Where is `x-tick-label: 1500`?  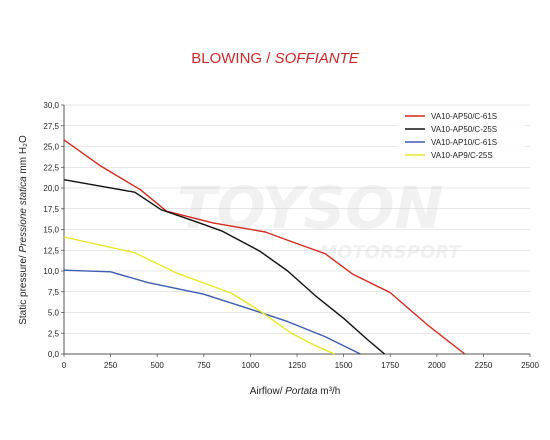 x-tick-label: 1500 is located at coordinates (344, 365).